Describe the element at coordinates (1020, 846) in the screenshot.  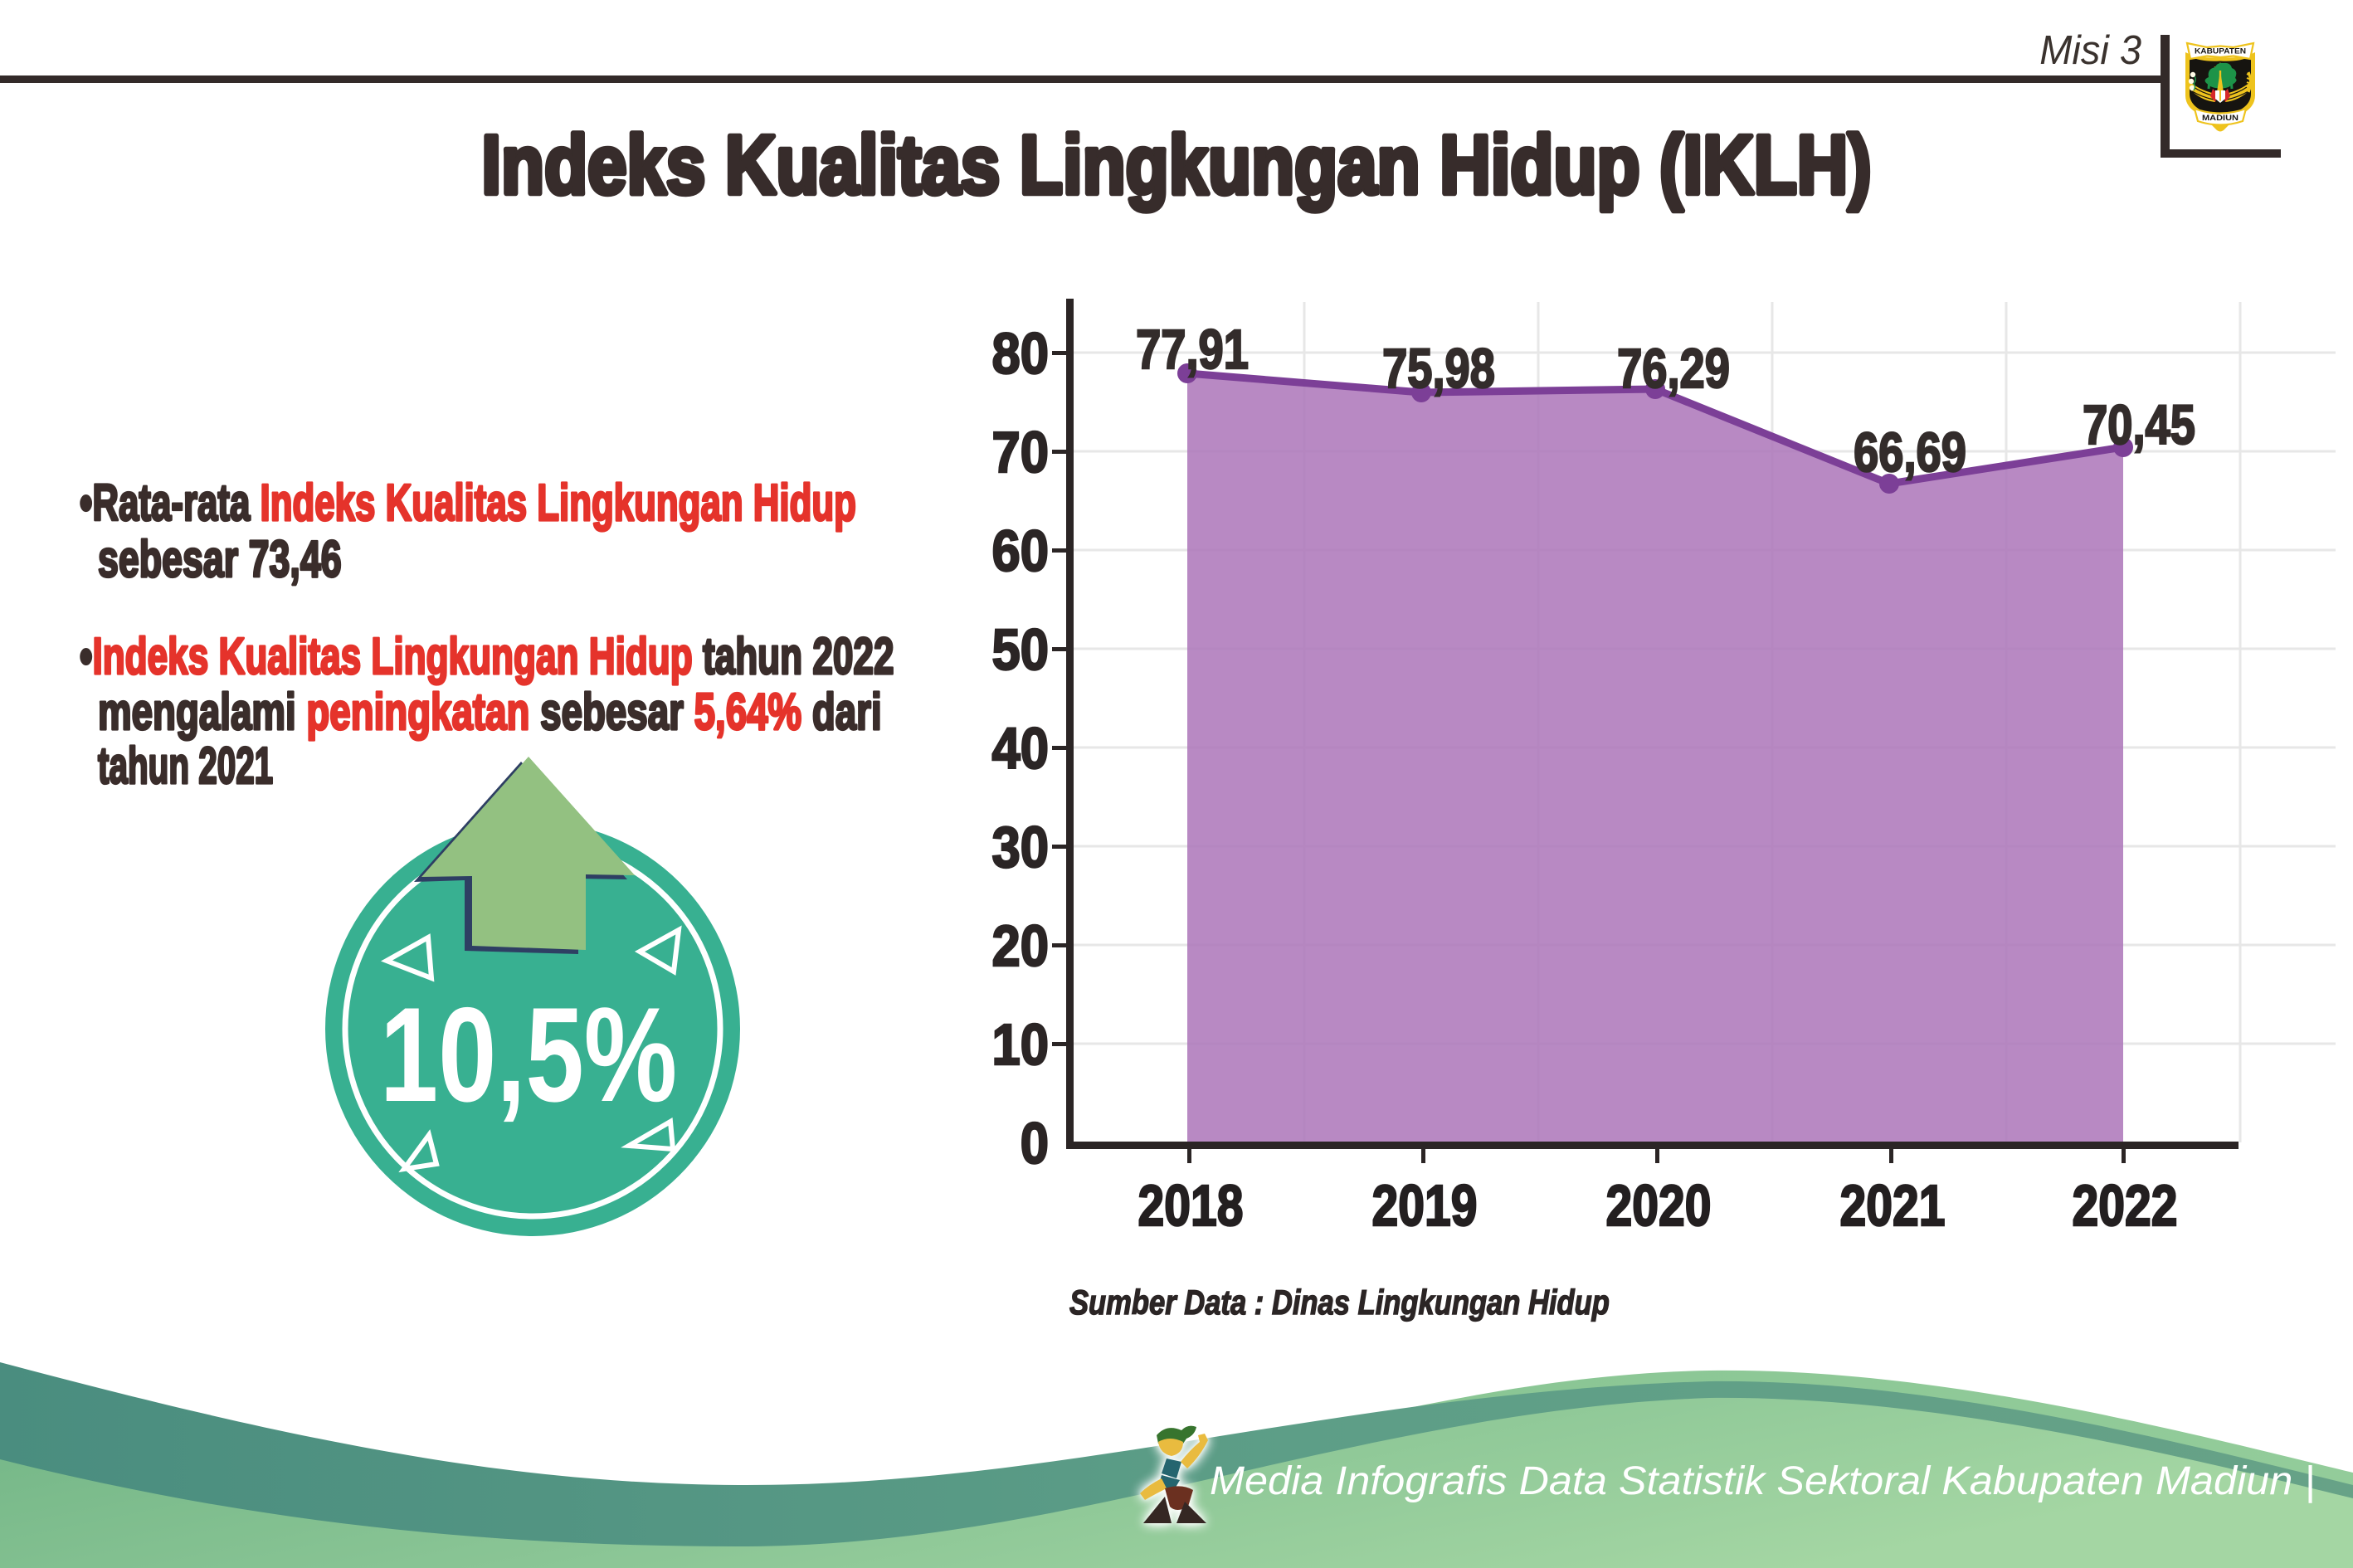
I see `svg-text: 30` at that location.